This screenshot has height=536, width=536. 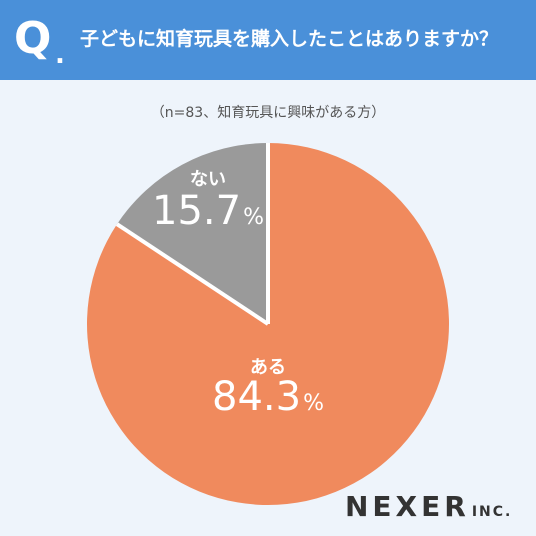 I want to click on pie-slice-no, so click(x=193, y=233).